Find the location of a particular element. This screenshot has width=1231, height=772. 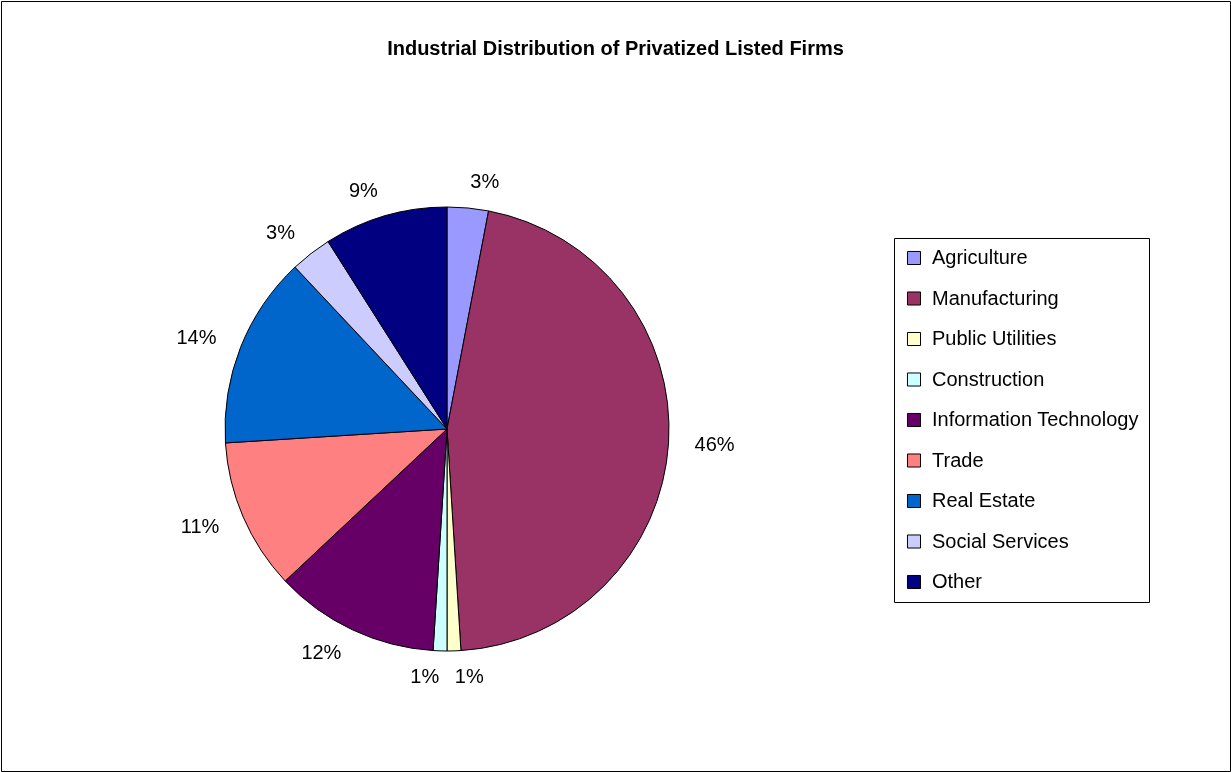

legend-label: Trade is located at coordinates (958, 459).